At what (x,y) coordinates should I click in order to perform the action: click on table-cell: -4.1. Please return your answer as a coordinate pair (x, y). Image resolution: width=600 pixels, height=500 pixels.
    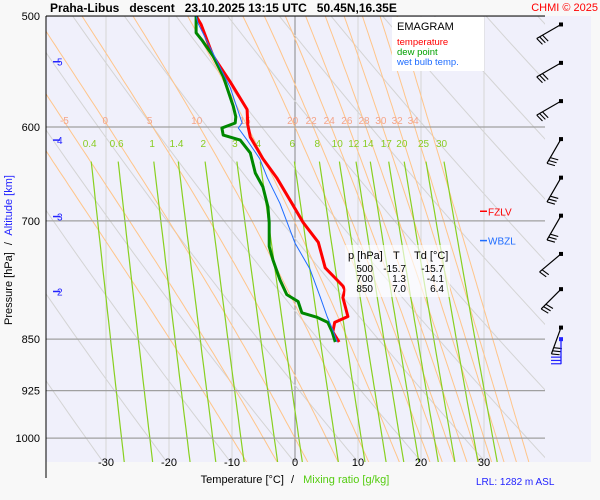
    Looking at the image, I should click on (436, 279).